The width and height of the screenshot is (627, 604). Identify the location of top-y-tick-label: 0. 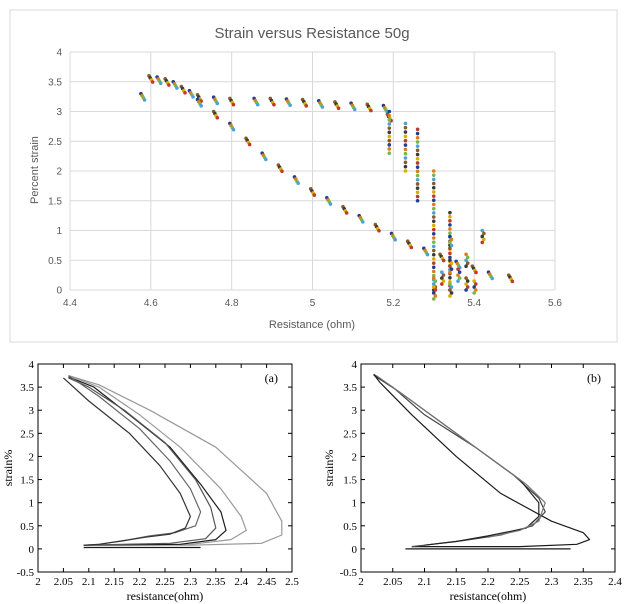
(59, 291).